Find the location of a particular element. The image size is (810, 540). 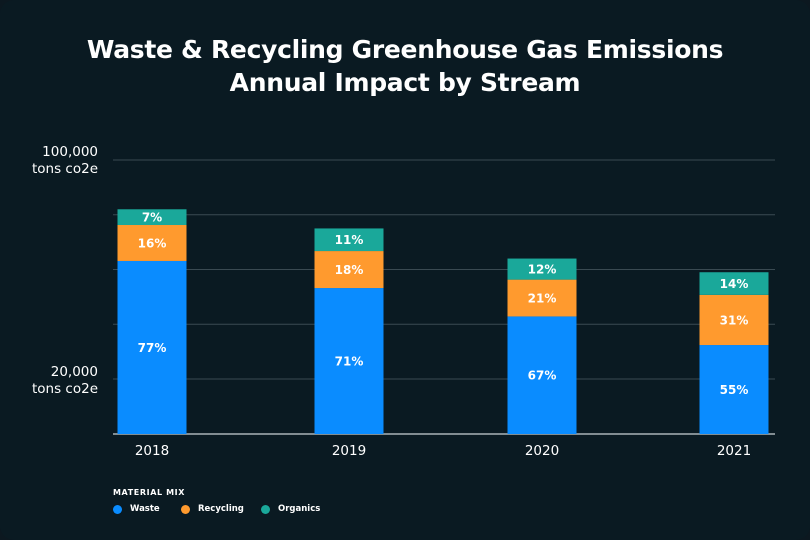

bar-recycling-2020 is located at coordinates (542, 298).